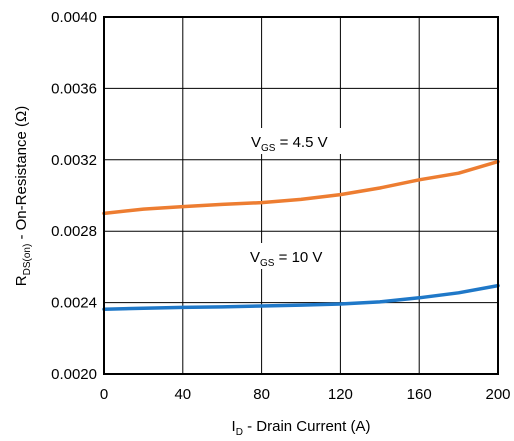  What do you see at coordinates (74, 303) in the screenshot?
I see `y-tick-label: 0.0024` at bounding box center [74, 303].